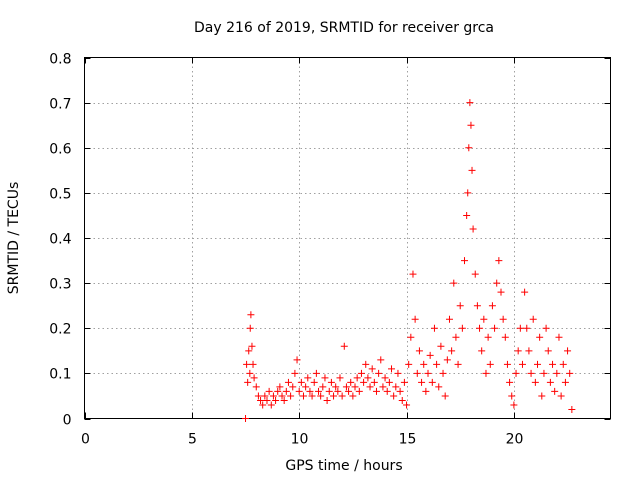 The image size is (640, 480). What do you see at coordinates (192, 440) in the screenshot?
I see `x-tick-label: 5` at bounding box center [192, 440].